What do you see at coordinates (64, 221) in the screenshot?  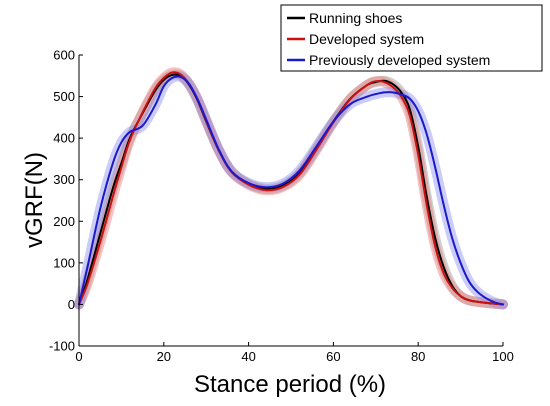 I see `y-tick-label: 200` at bounding box center [64, 221].